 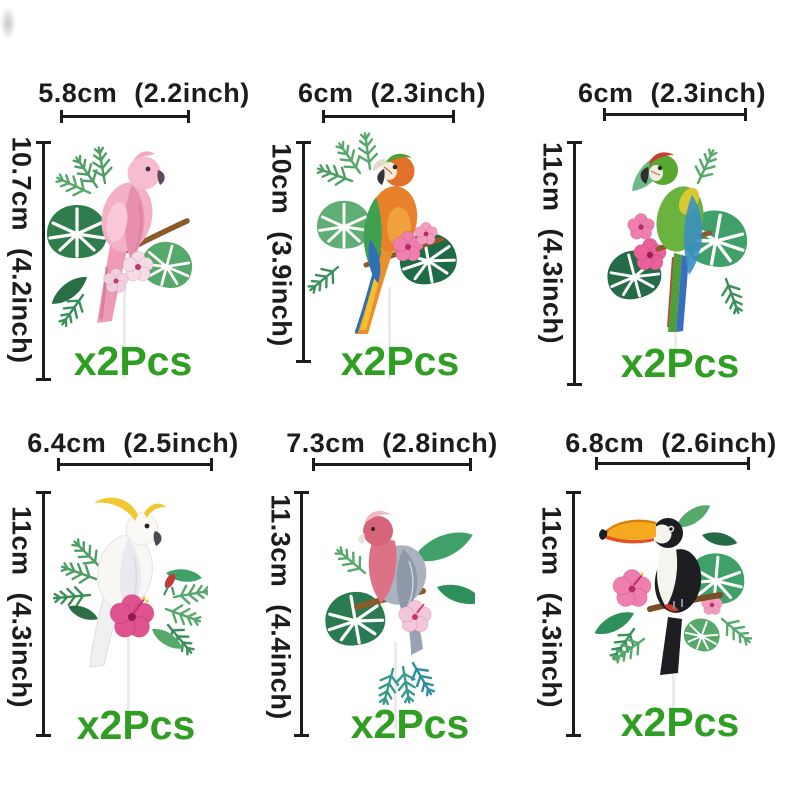 I want to click on topper-panel-white-cockatoo: 6.4cm (2.5inch) 11cm (4.3inch), so click(x=132, y=585).